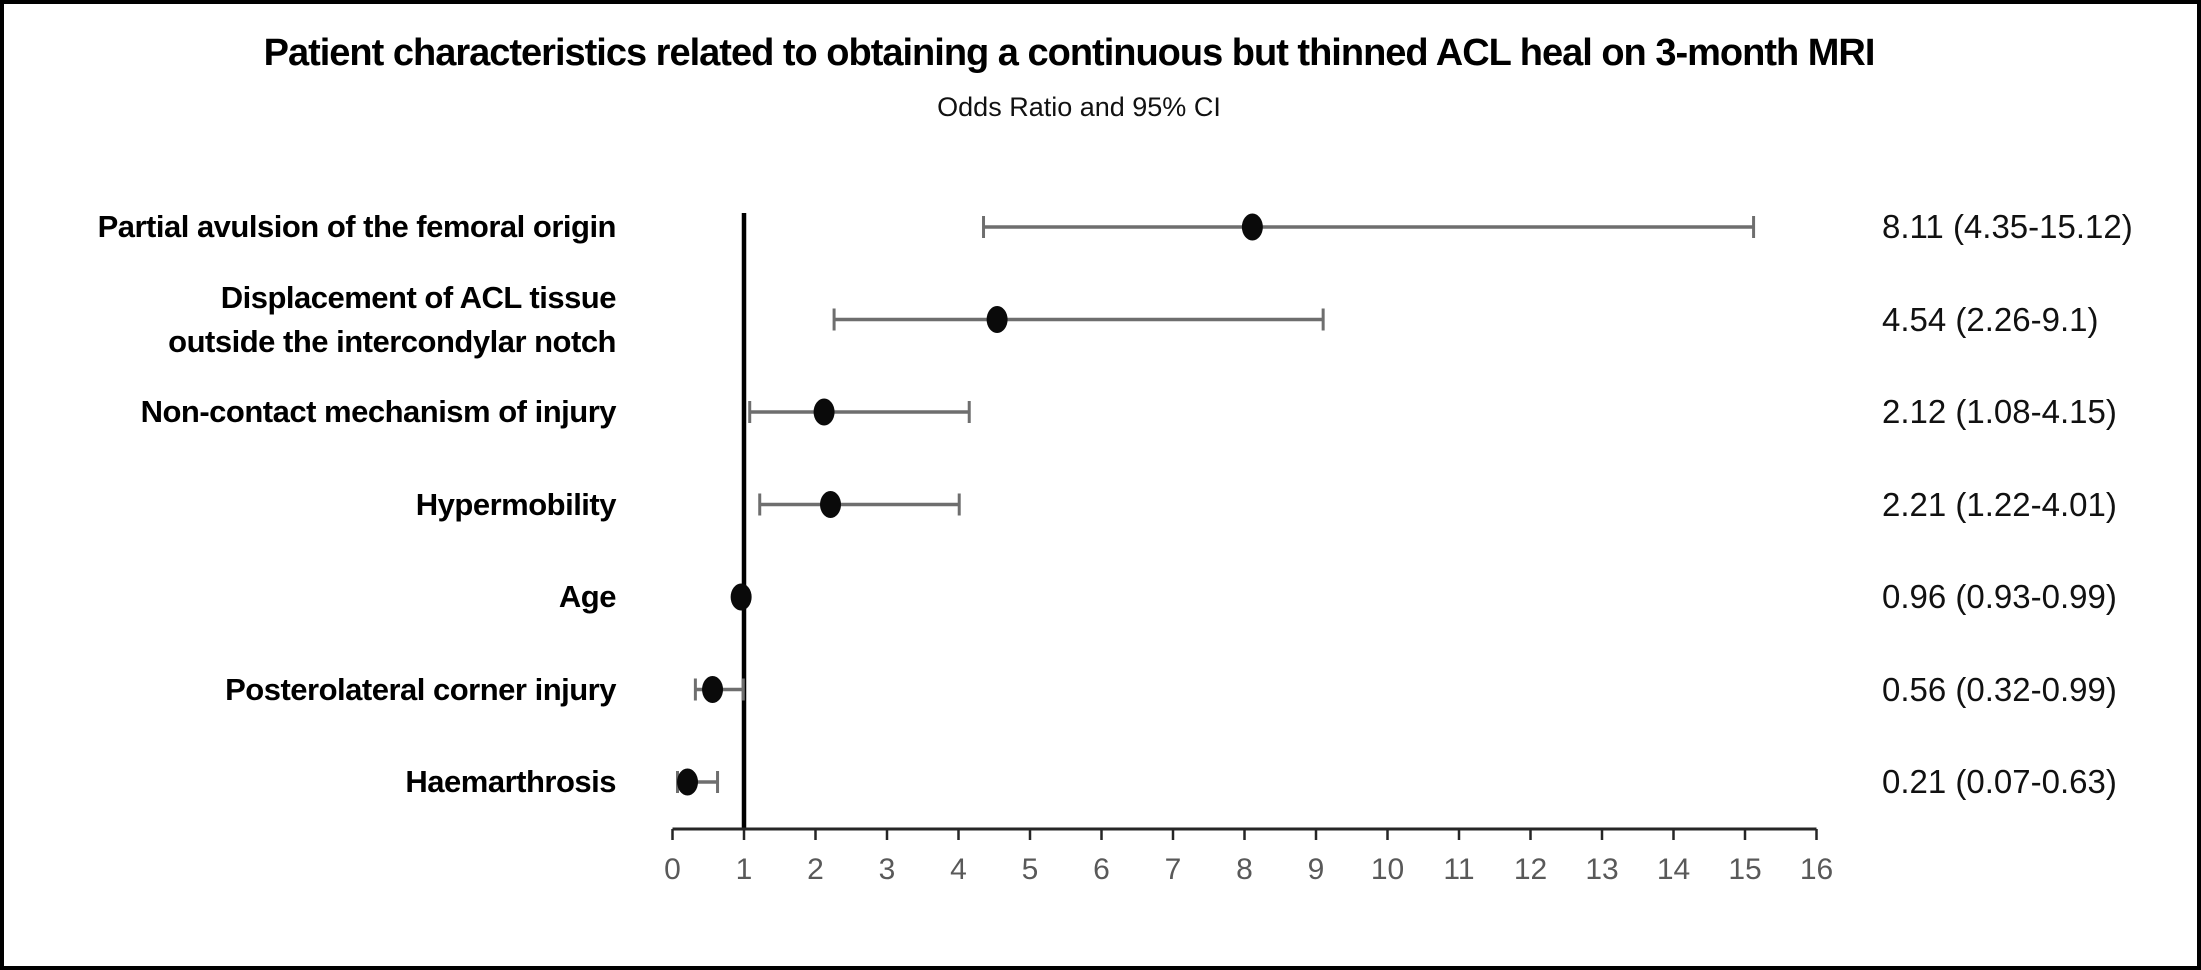  I want to click on axis-tick-label: 11, so click(1458, 869).